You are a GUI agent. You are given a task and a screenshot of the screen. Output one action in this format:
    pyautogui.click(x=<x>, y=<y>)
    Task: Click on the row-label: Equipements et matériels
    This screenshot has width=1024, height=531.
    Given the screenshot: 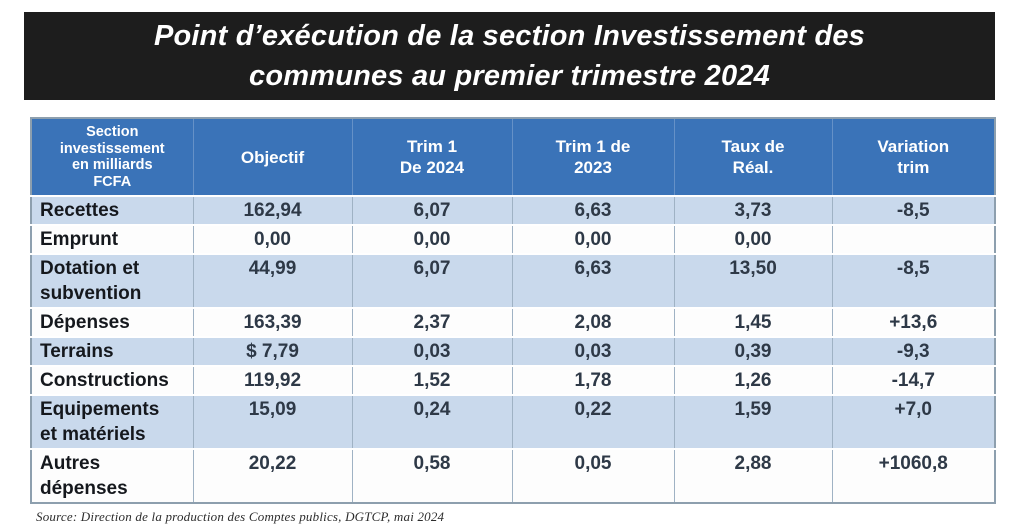 What is the action you would take?
    pyautogui.click(x=112, y=421)
    